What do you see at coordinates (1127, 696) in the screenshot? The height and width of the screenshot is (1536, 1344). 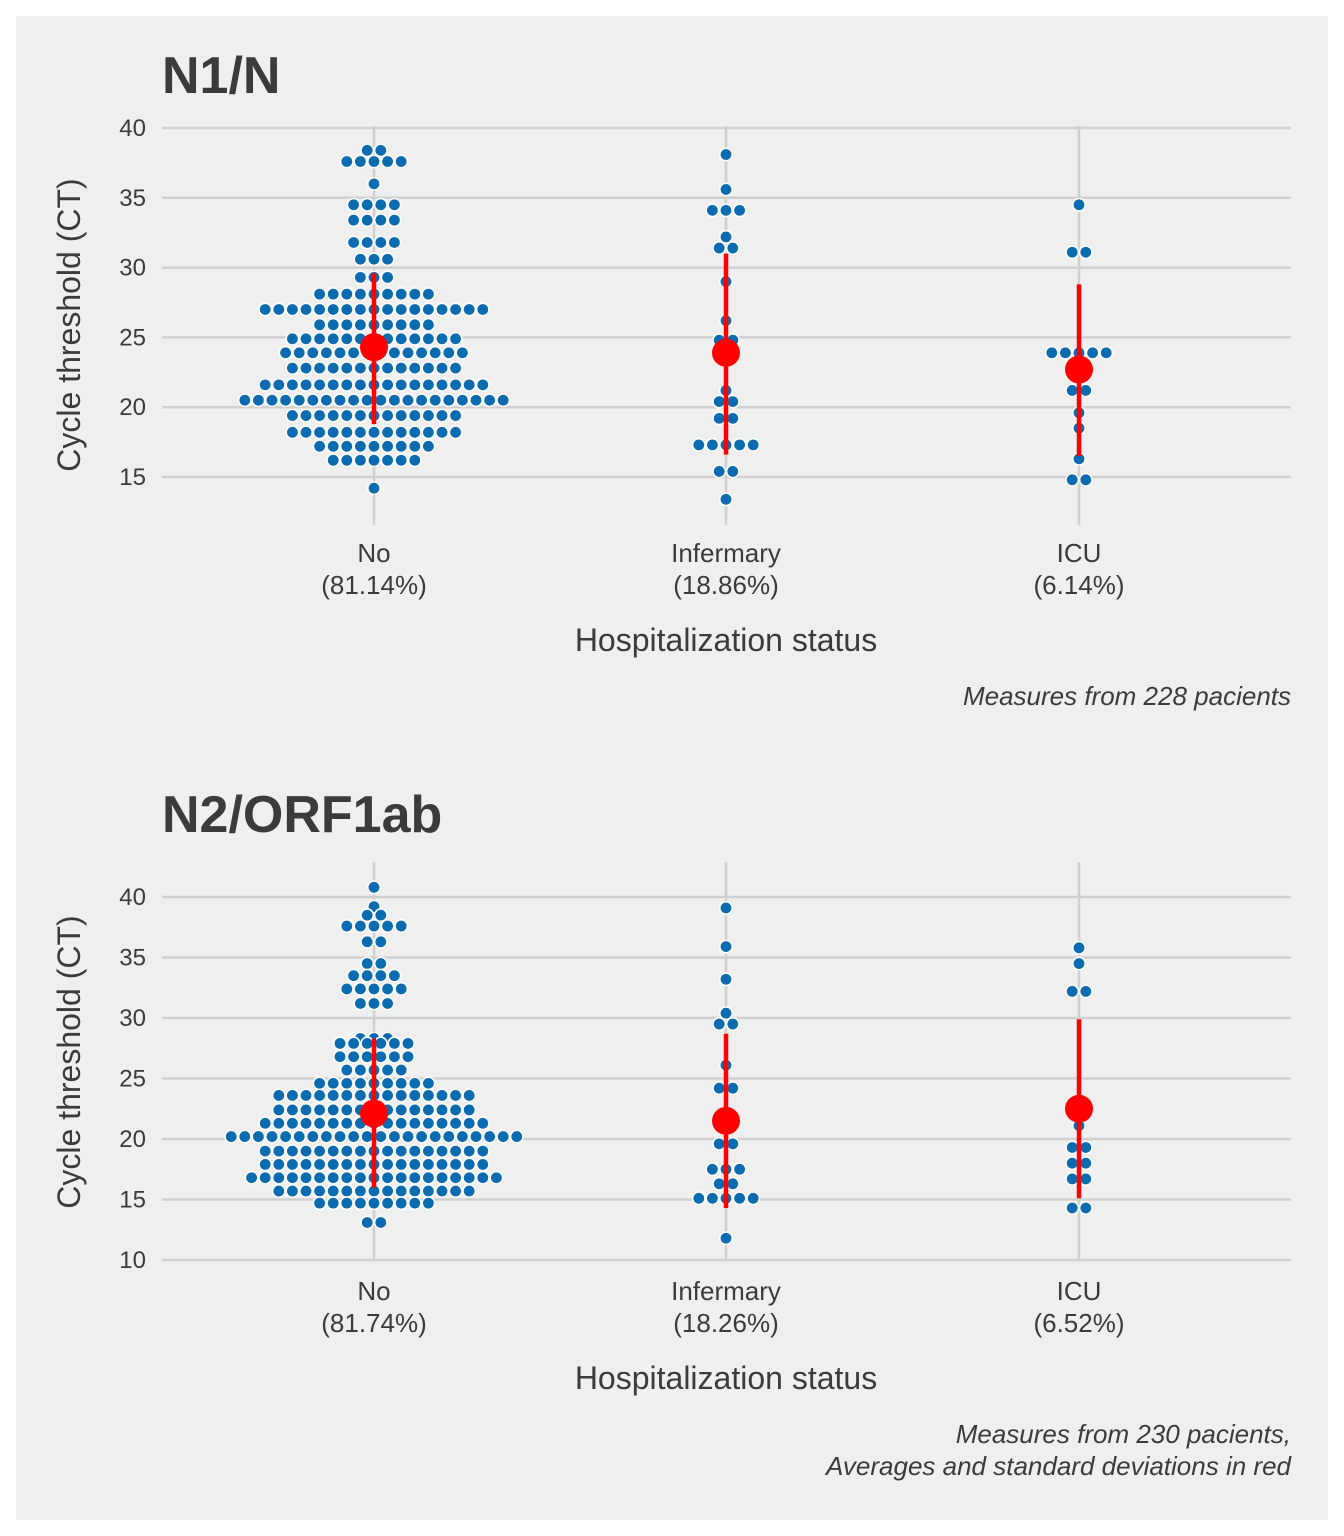 I see `chart-caption-line-1: Measures from 228 pacients` at bounding box center [1127, 696].